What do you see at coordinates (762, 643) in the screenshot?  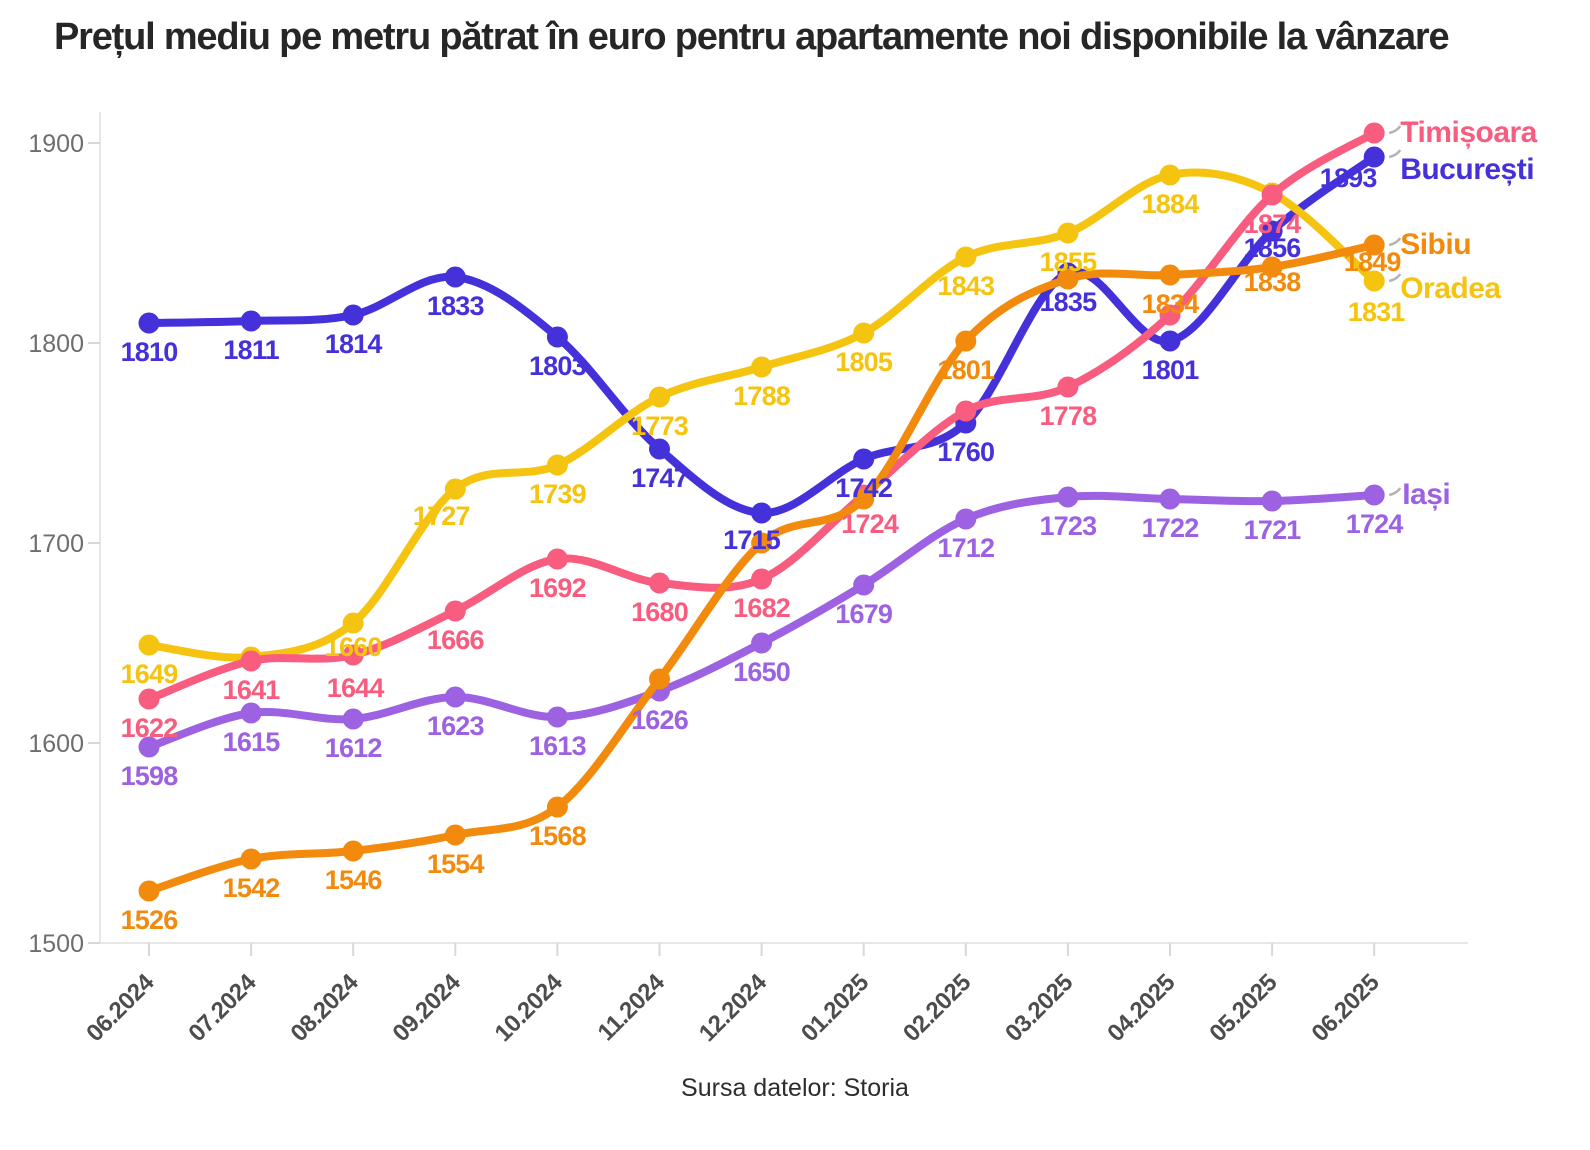 I see `data-point-iasi-12.2024` at bounding box center [762, 643].